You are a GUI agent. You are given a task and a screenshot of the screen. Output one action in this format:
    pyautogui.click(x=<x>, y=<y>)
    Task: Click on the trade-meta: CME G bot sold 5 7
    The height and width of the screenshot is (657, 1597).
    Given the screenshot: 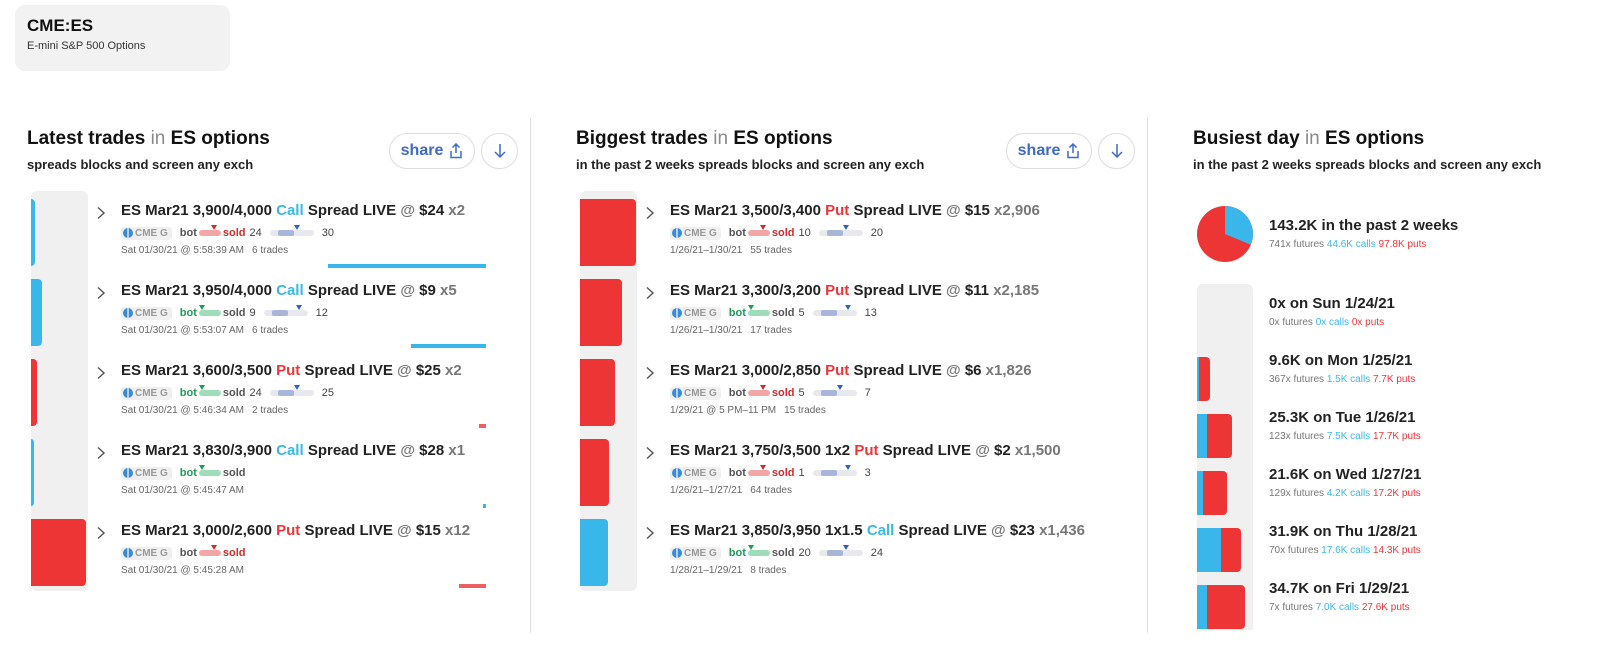 What is the action you would take?
    pyautogui.click(x=772, y=393)
    